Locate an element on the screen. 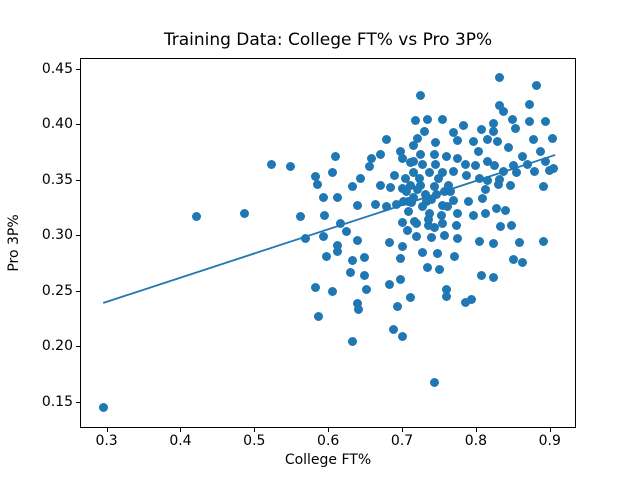 This screenshot has height=480, width=640. y-axis-label: Pro 3P% is located at coordinates (14, 243).